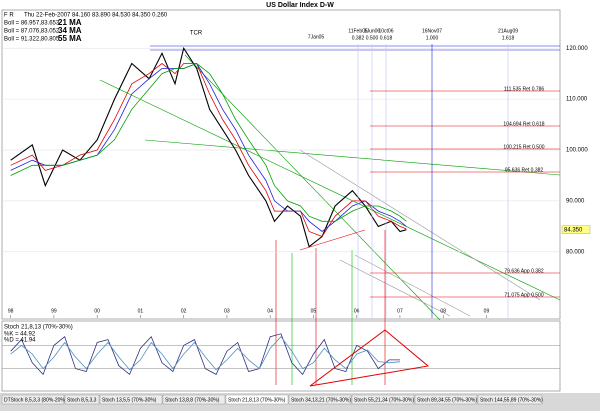 The height and width of the screenshot is (411, 600). What do you see at coordinates (35, 400) in the screenshot?
I see `tab-label: DTStoch 8,5,3,3 (80%-20%)` at bounding box center [35, 400].